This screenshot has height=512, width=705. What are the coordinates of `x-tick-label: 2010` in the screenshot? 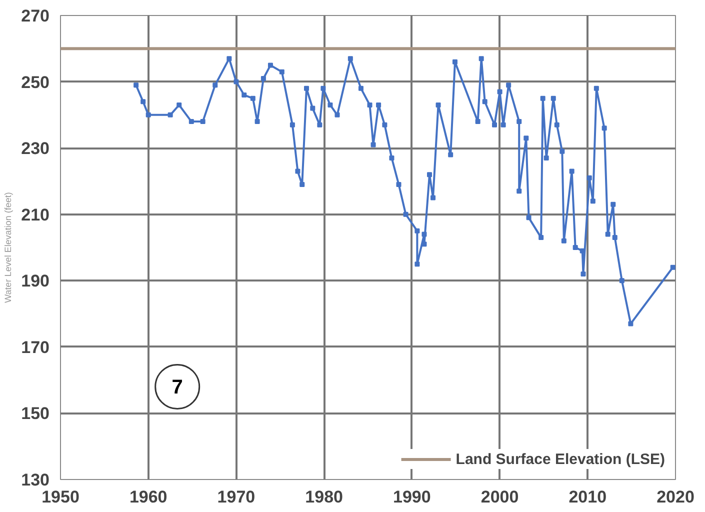 It's located at (587, 497).